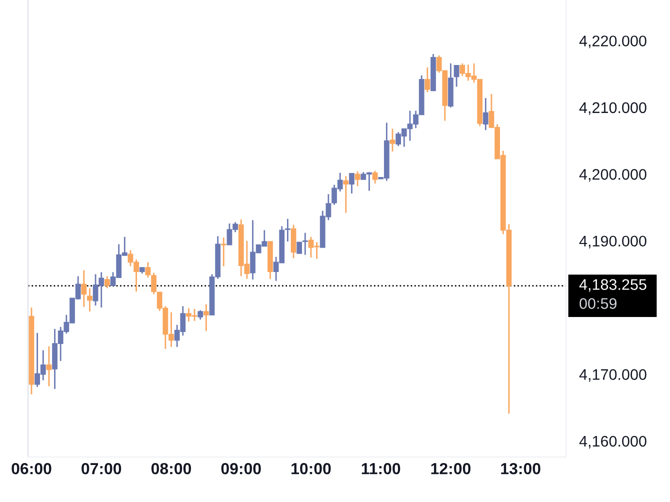  I want to click on y-tick-label: 4,160.000, so click(612, 442).